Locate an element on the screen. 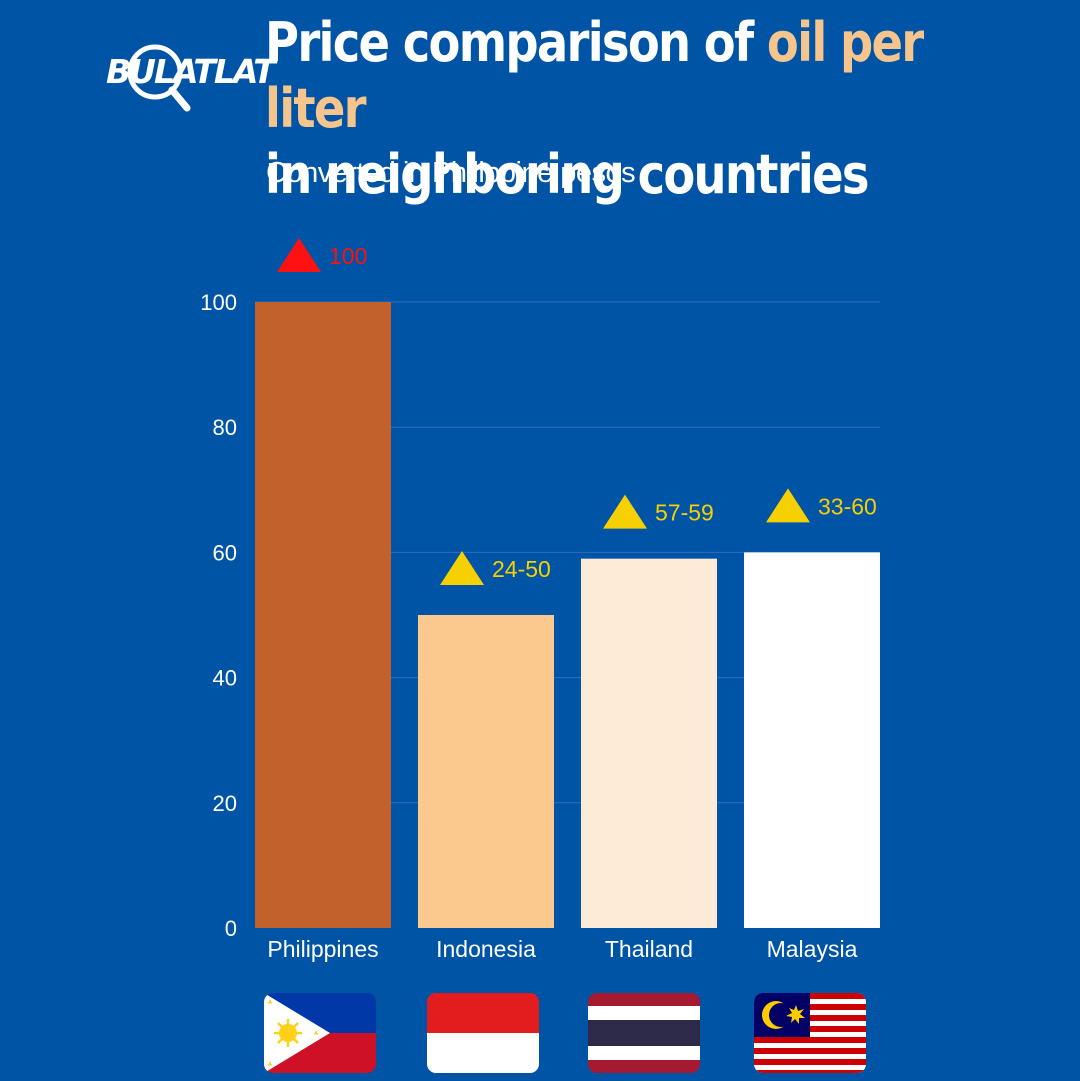 The height and width of the screenshot is (1081, 1080). bulatlat-logo: BULATLAT is located at coordinates (191, 80).